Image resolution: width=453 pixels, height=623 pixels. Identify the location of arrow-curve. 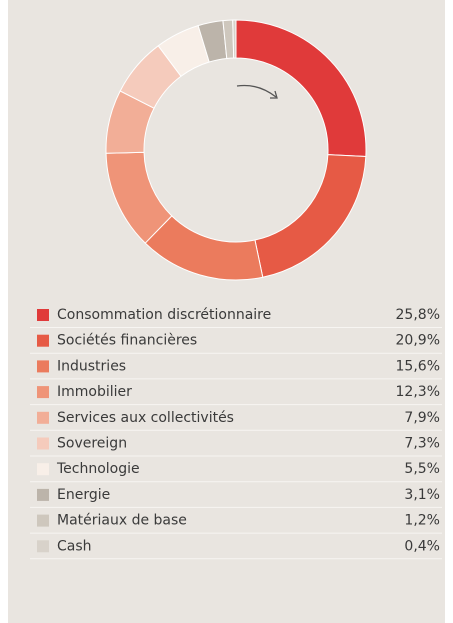
(256, 91).